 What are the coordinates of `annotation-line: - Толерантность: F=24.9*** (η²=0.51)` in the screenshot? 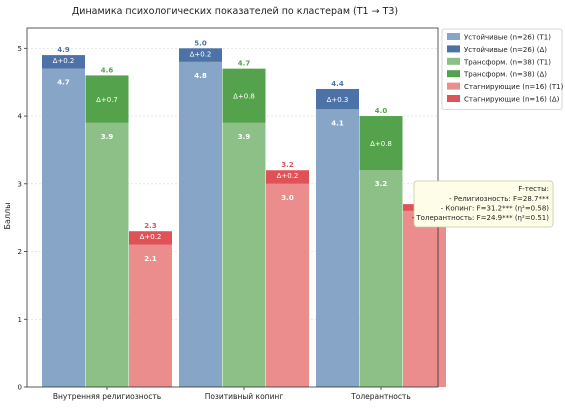 It's located at (481, 218).